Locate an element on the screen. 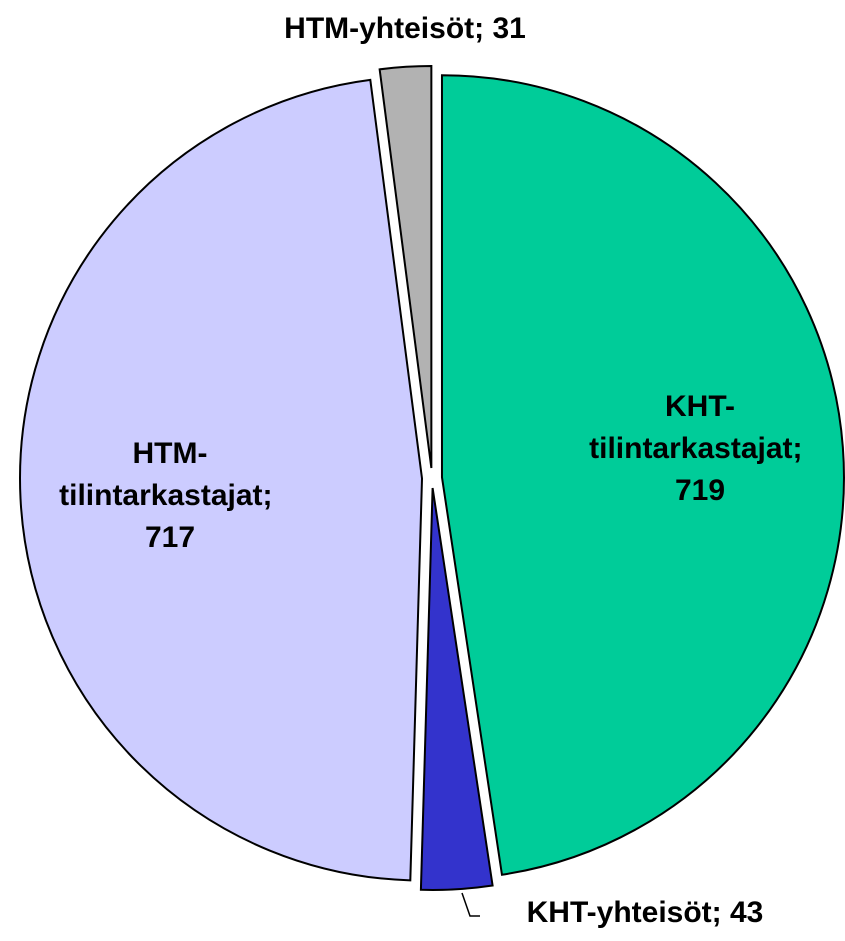 This screenshot has width=845, height=941. leader-line is located at coordinates (470, 904).